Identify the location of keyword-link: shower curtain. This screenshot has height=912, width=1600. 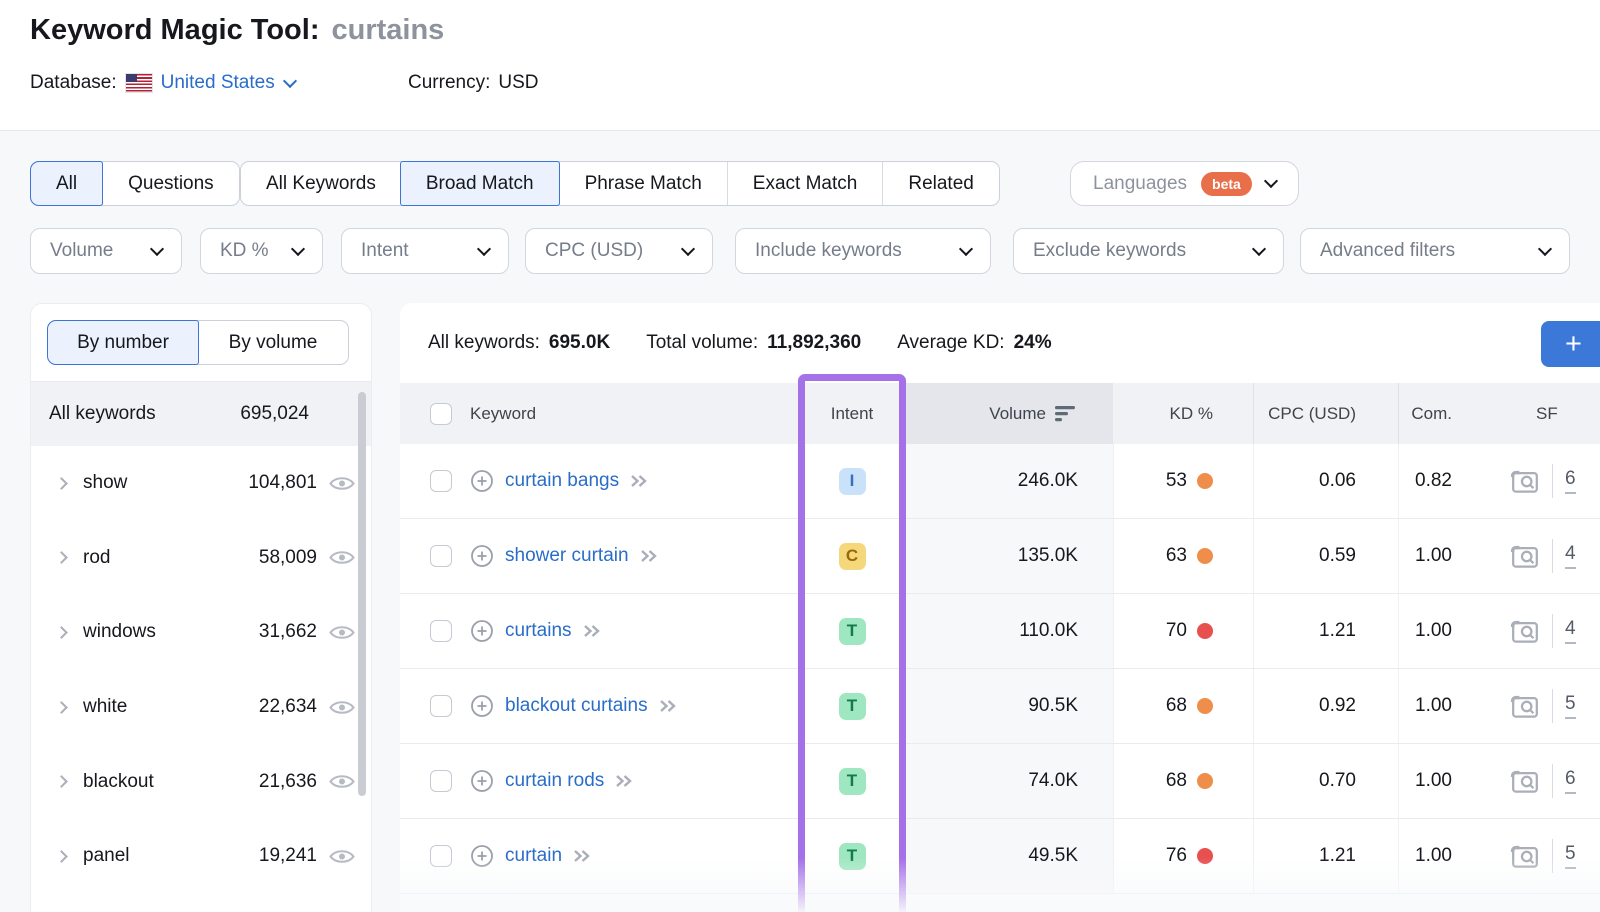
(567, 555).